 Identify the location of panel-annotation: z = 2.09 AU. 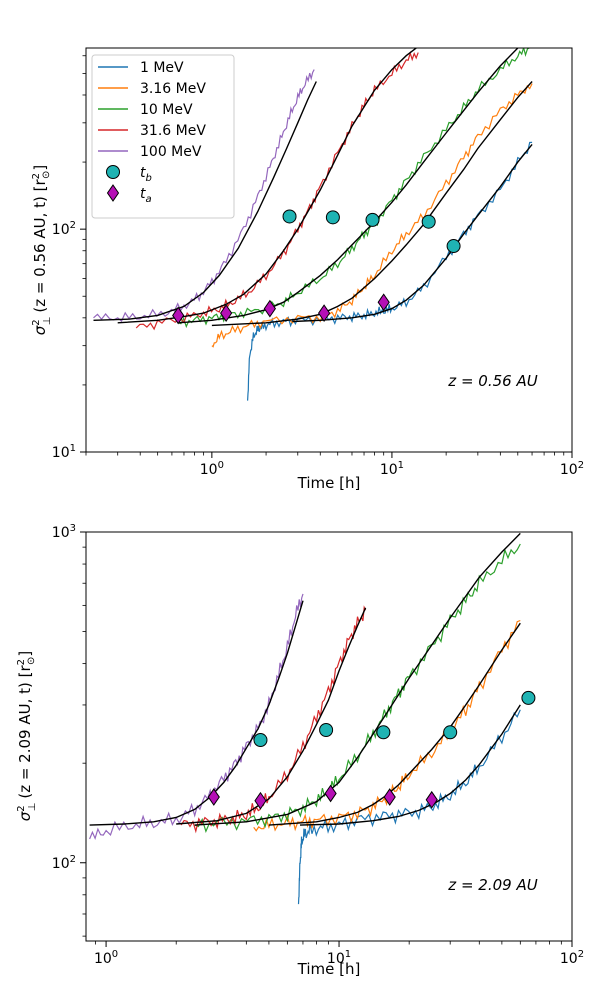
(492, 885).